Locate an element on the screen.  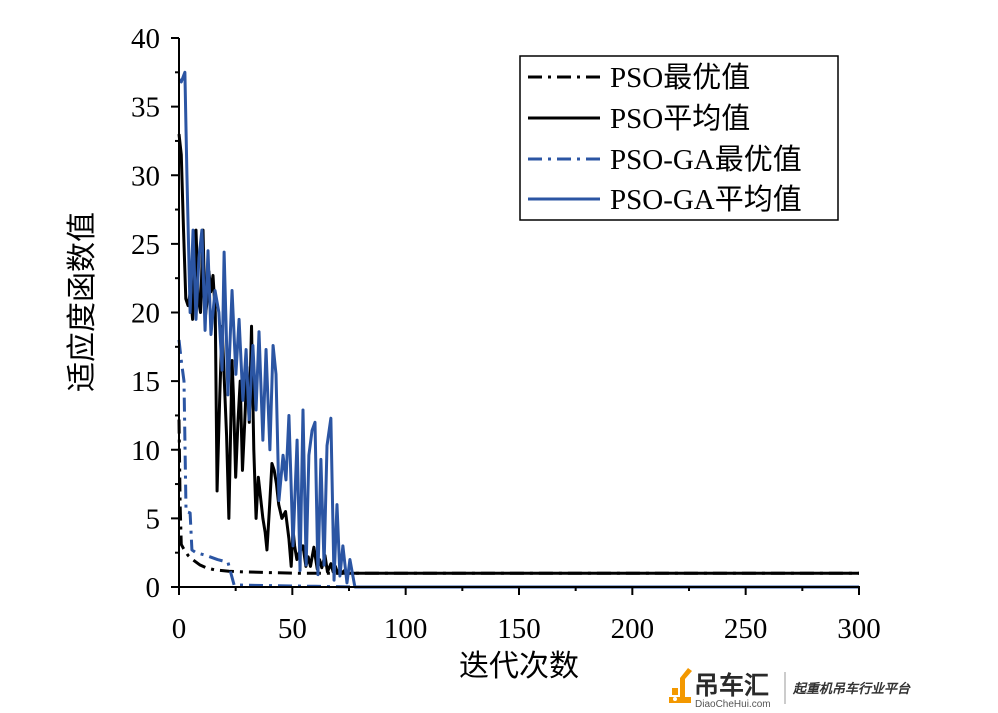
legend-label: PSO-GA平均值 is located at coordinates (706, 199).